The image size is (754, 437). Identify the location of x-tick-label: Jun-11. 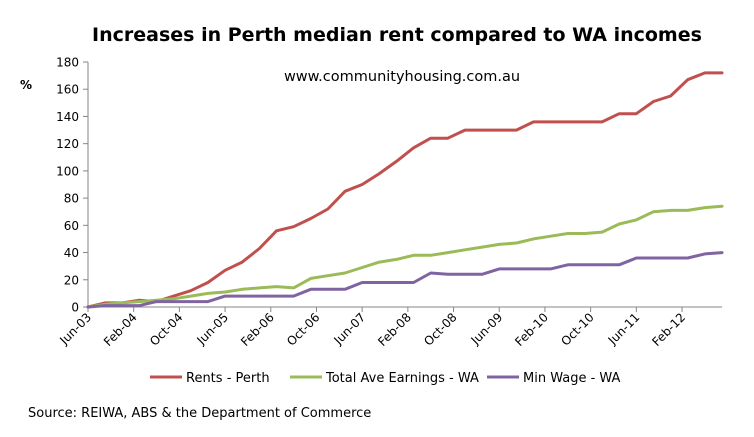
(624, 329).